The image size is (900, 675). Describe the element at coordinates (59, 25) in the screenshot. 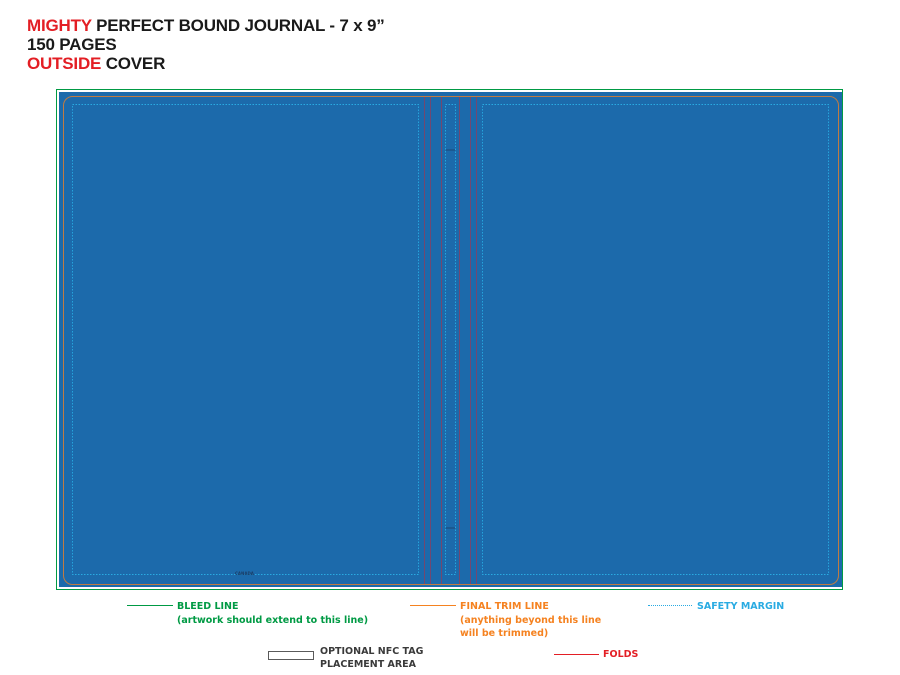

I see `title-accent-mighty: MIGHTY` at that location.